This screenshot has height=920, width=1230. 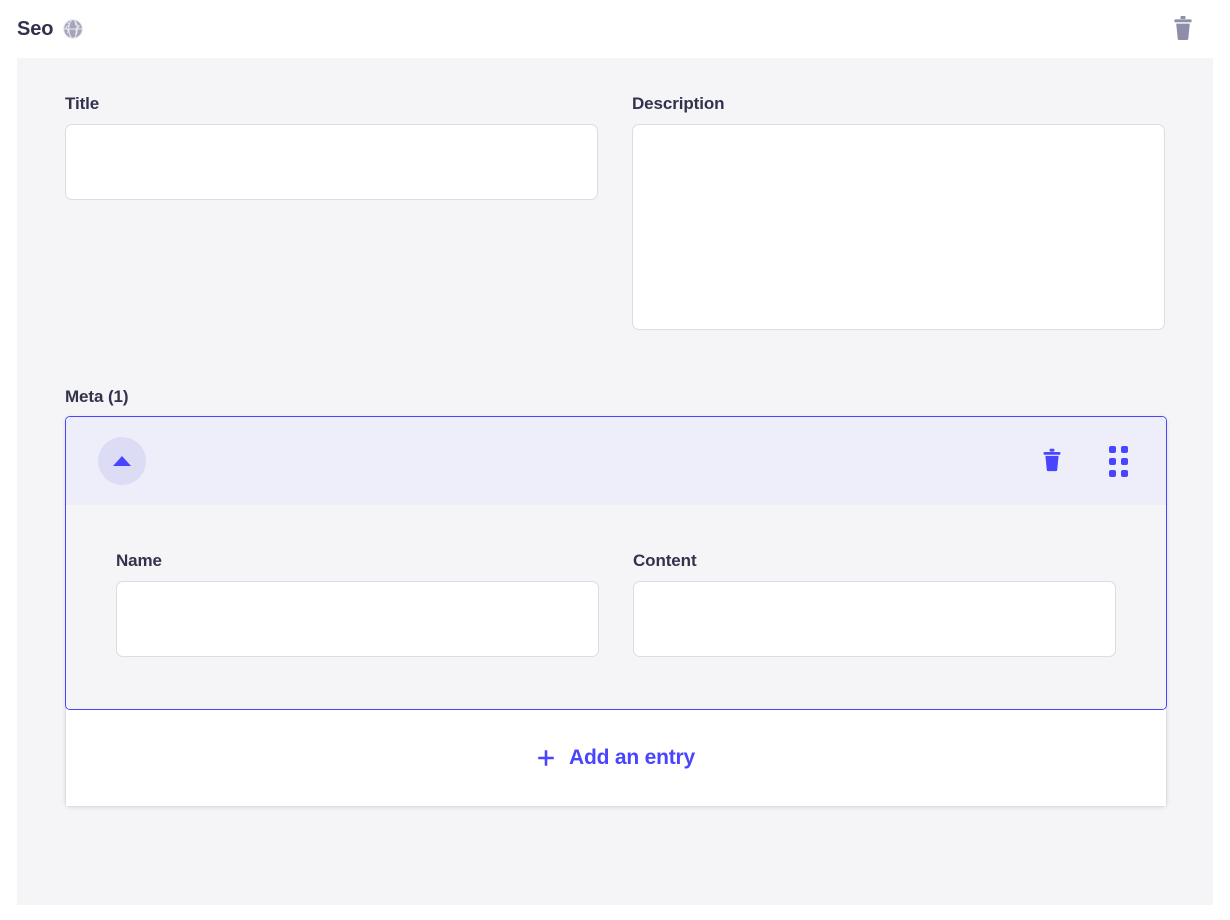 I want to click on component-header-title-group: Seo, so click(x=50, y=29).